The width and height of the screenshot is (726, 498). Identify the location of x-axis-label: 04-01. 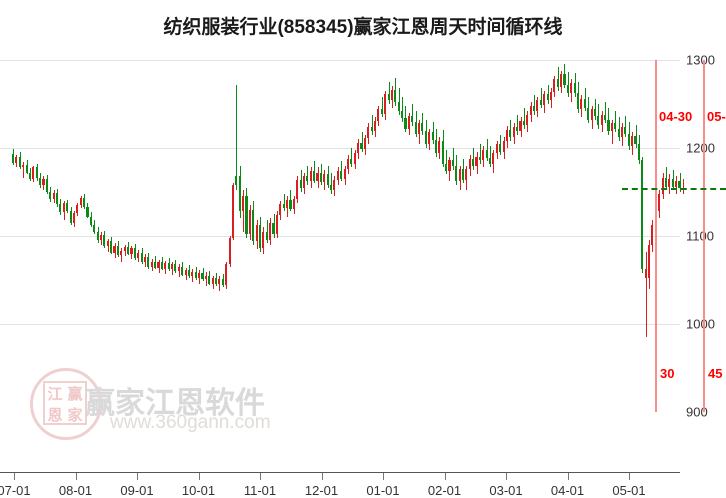
(567, 490).